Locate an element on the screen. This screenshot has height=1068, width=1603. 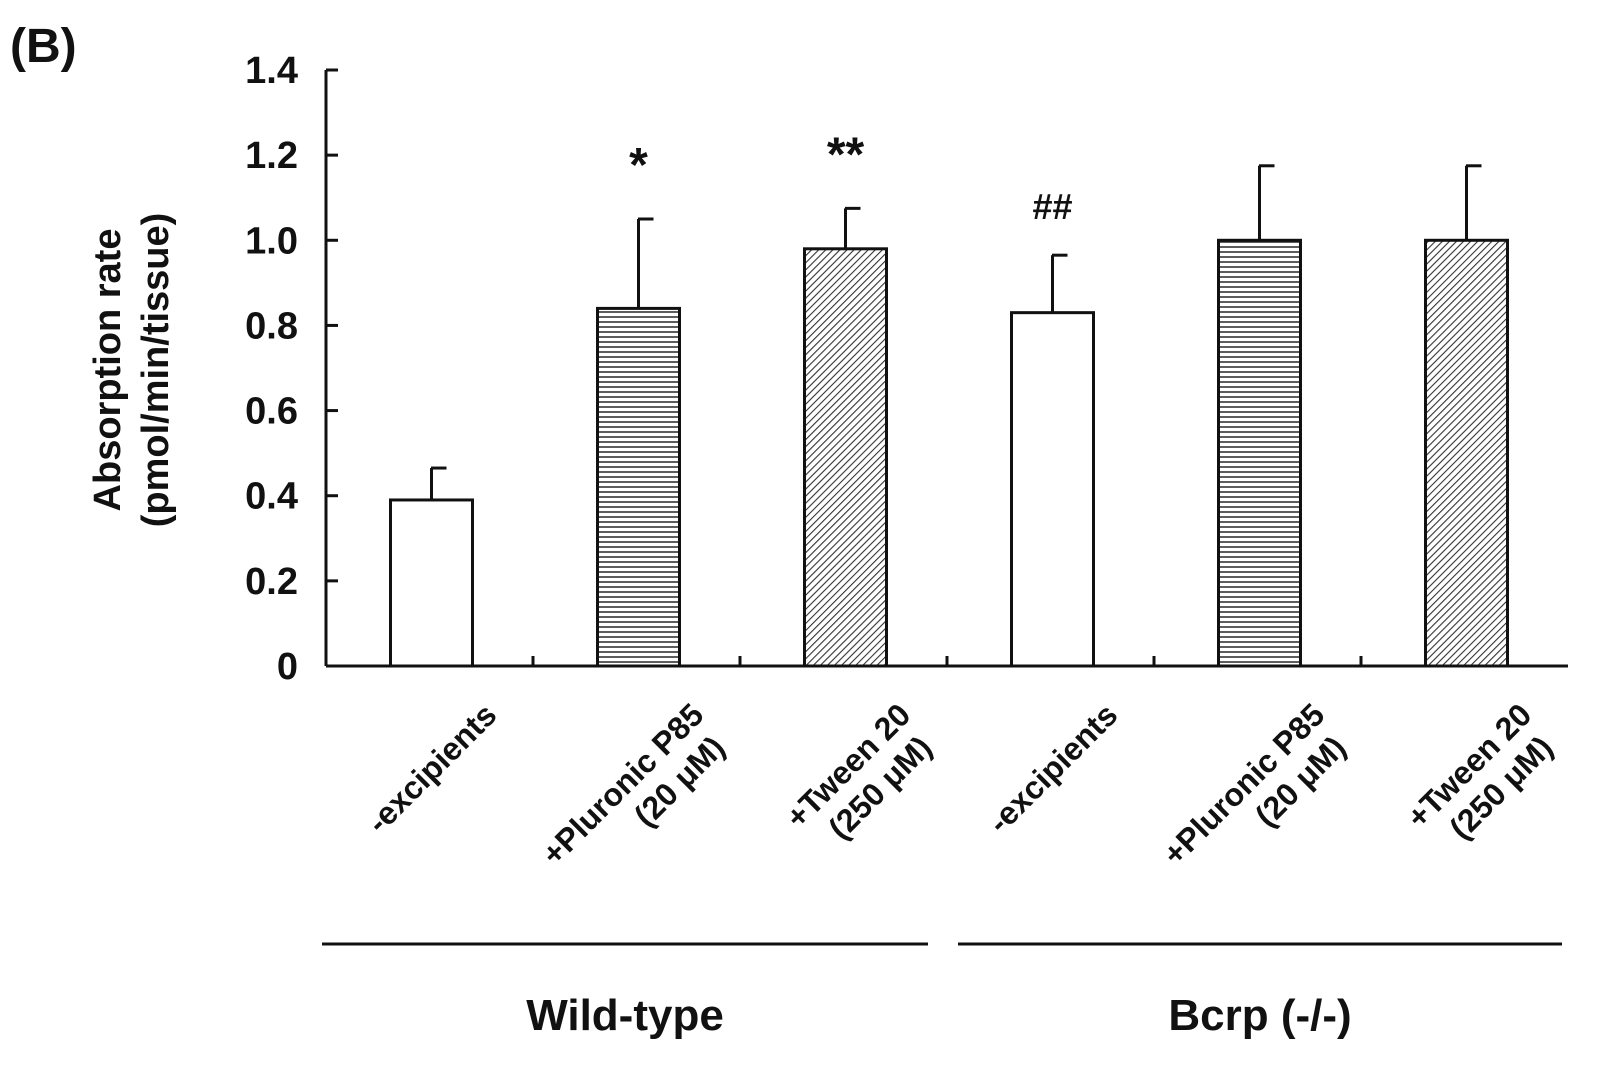
group-labels: Wild-type Bcrp (-/-) is located at coordinates (942, 991).